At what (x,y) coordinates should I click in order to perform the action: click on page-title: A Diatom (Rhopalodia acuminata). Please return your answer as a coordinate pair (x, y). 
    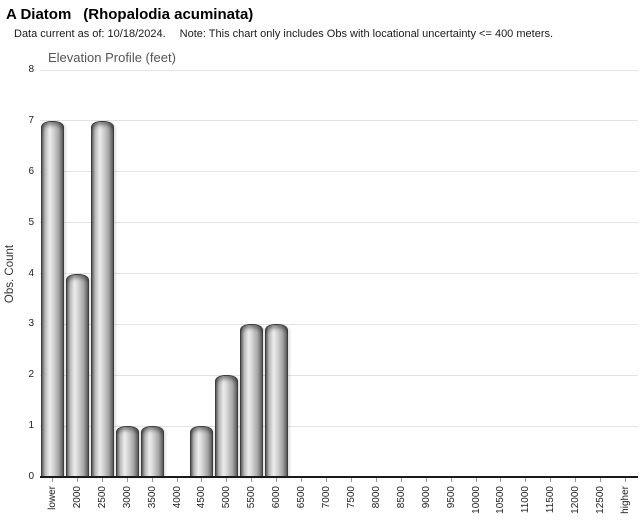
    Looking at the image, I should click on (279, 14).